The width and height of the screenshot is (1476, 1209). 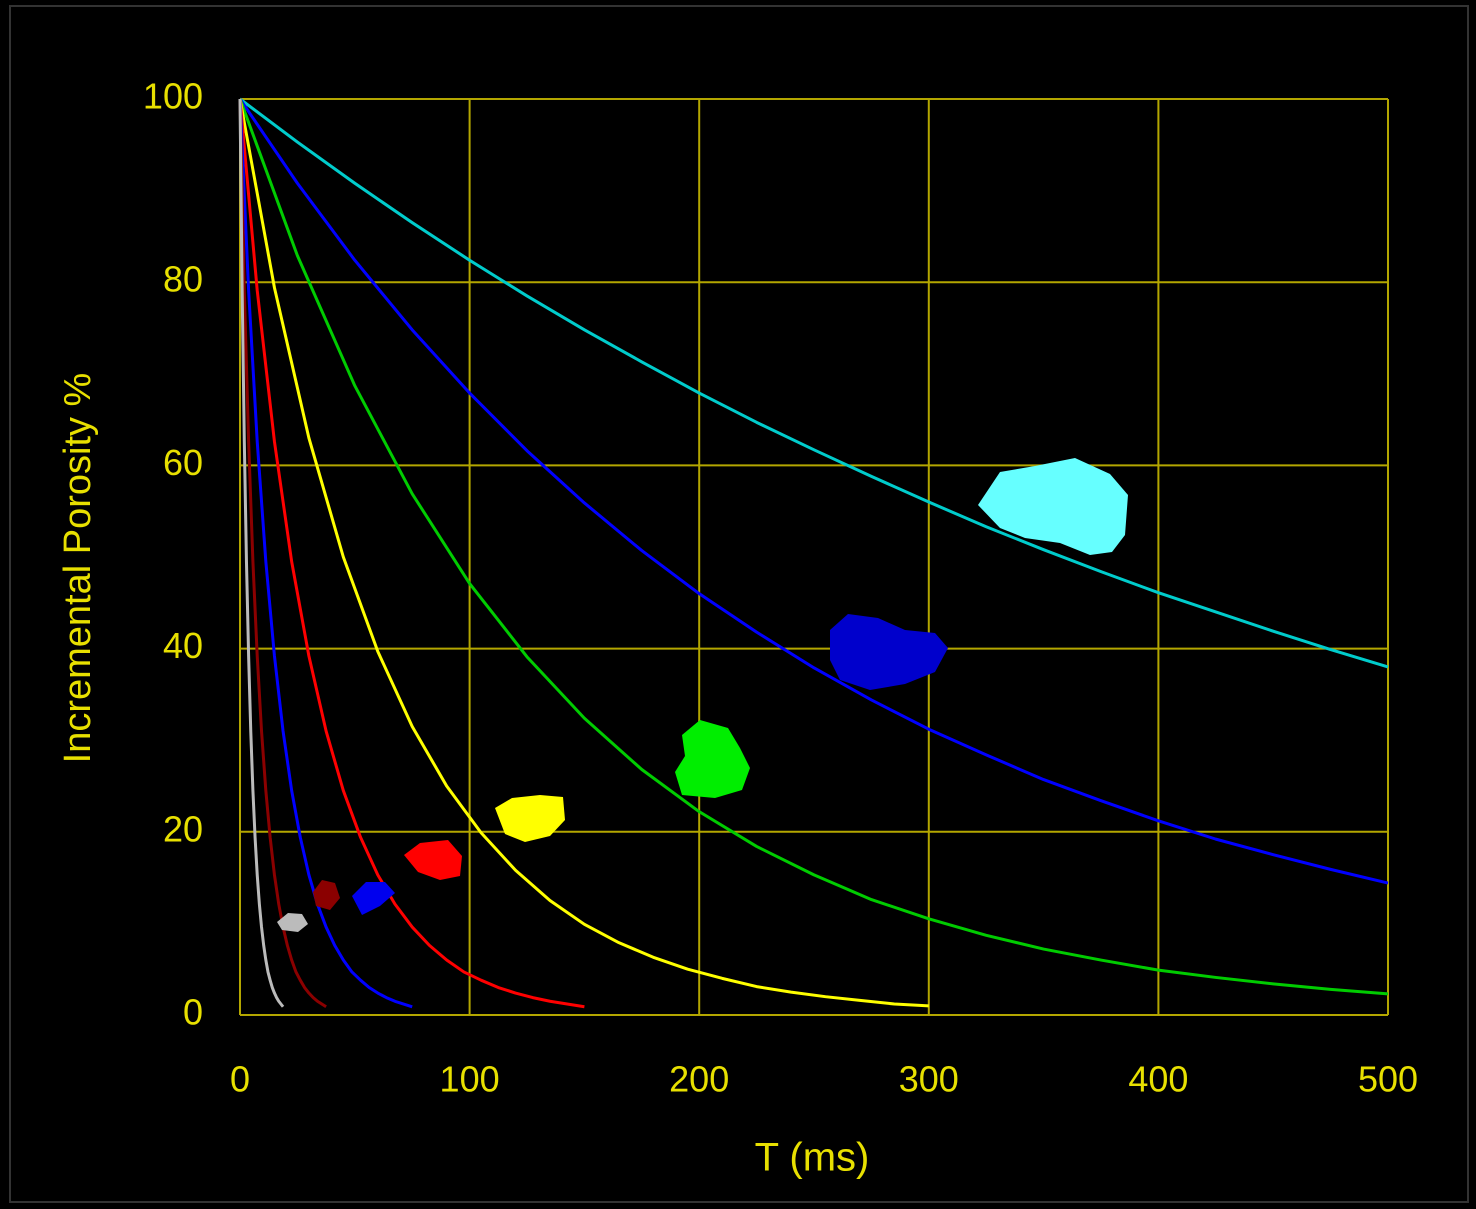 What do you see at coordinates (1388, 1079) in the screenshot?
I see `x-tick-label: 500` at bounding box center [1388, 1079].